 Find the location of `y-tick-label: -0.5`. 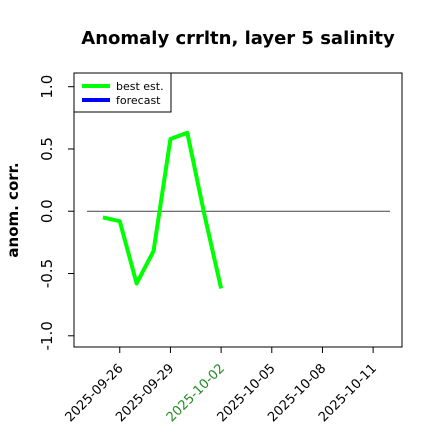

y-tick-label: -0.5 is located at coordinates (47, 273).